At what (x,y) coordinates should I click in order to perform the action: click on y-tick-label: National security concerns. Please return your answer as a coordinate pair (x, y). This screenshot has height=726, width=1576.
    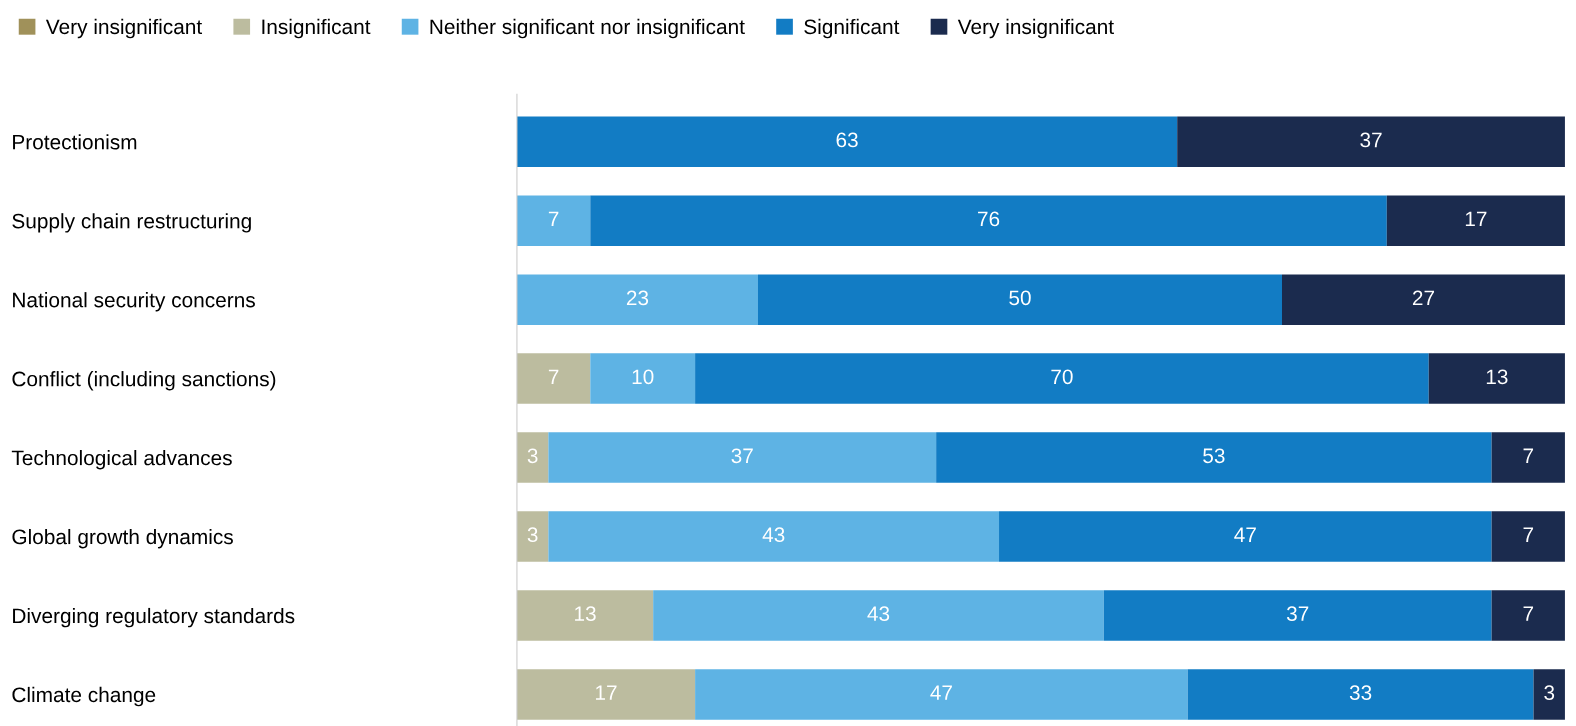
    Looking at the image, I should click on (134, 302).